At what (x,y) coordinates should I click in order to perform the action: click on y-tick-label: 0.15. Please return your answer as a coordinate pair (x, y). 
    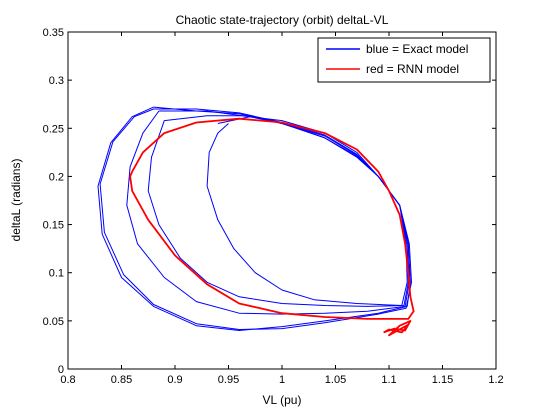
    Looking at the image, I should click on (53, 226).